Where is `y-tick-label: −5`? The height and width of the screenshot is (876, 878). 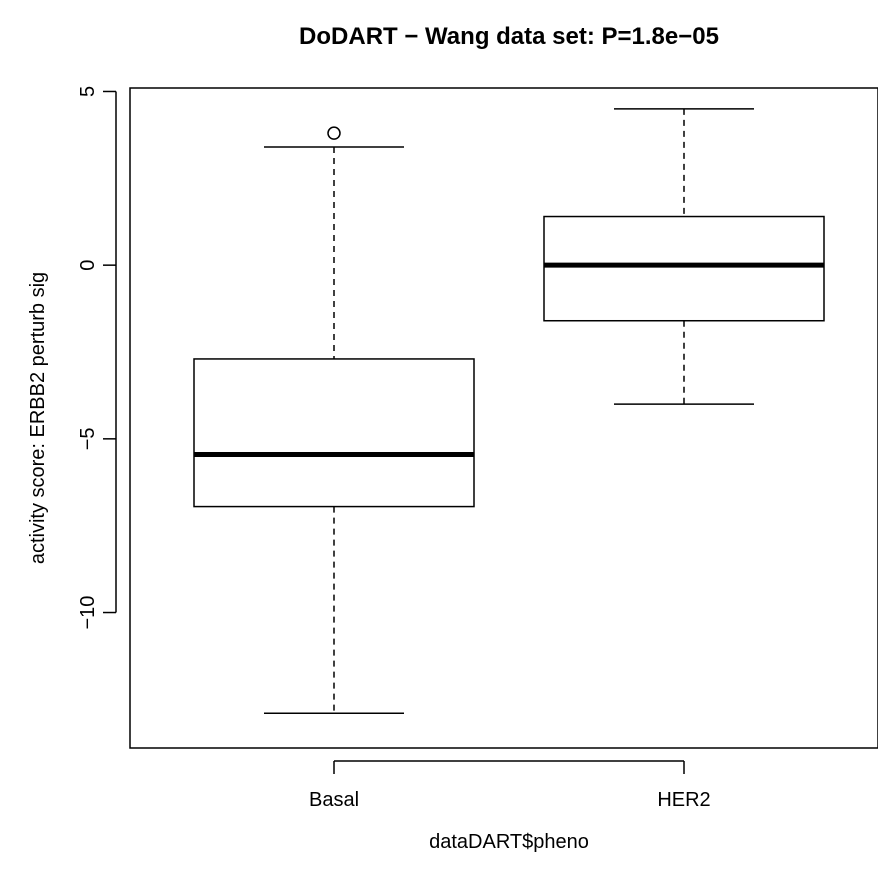
y-tick-label: −5 is located at coordinates (88, 438).